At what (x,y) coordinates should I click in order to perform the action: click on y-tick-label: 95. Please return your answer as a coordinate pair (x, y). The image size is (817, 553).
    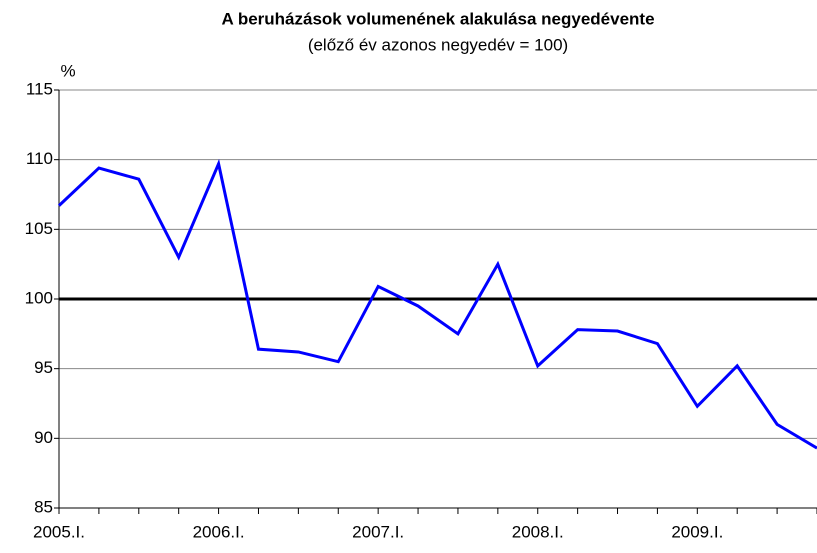
    Looking at the image, I should click on (43, 367).